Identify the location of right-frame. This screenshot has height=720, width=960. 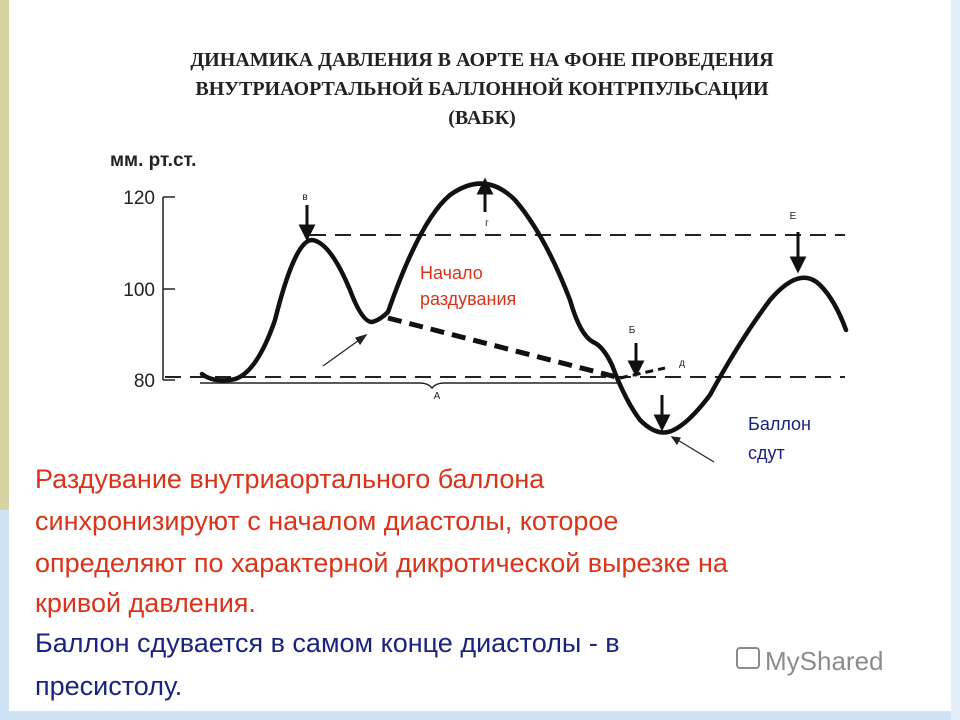
(955, 360).